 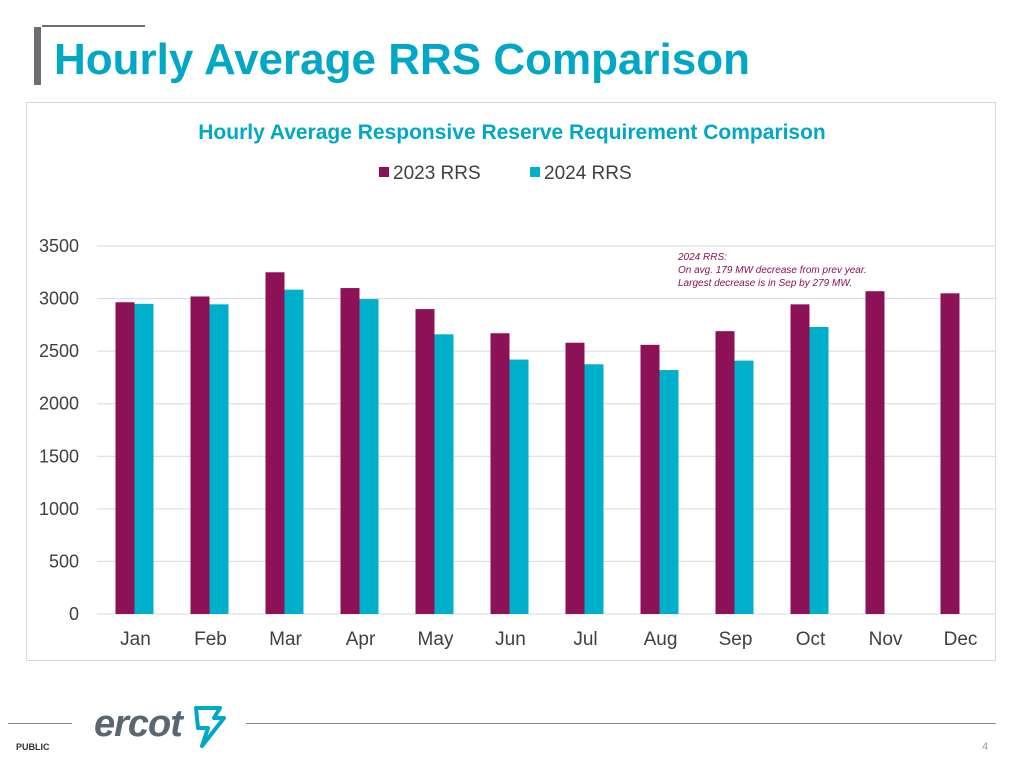 What do you see at coordinates (135, 639) in the screenshot?
I see `x-tick-label-jan: Jan` at bounding box center [135, 639].